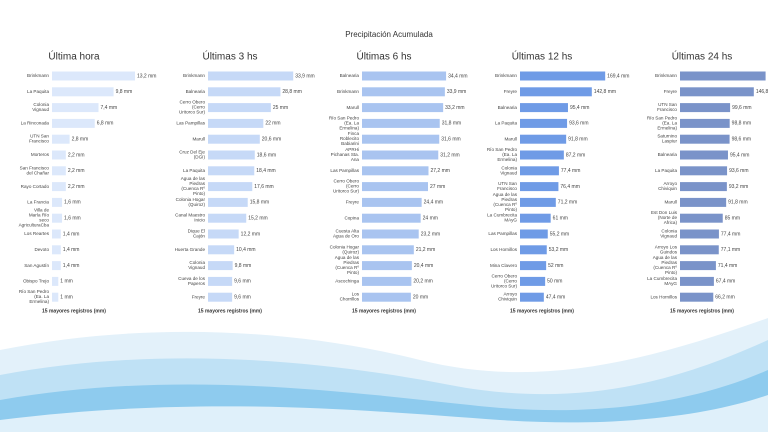 Image resolution: width=768 pixels, height=432 pixels. Describe the element at coordinates (725, 282) in the screenshot. I see `value-label: 67,4 mm` at that location.